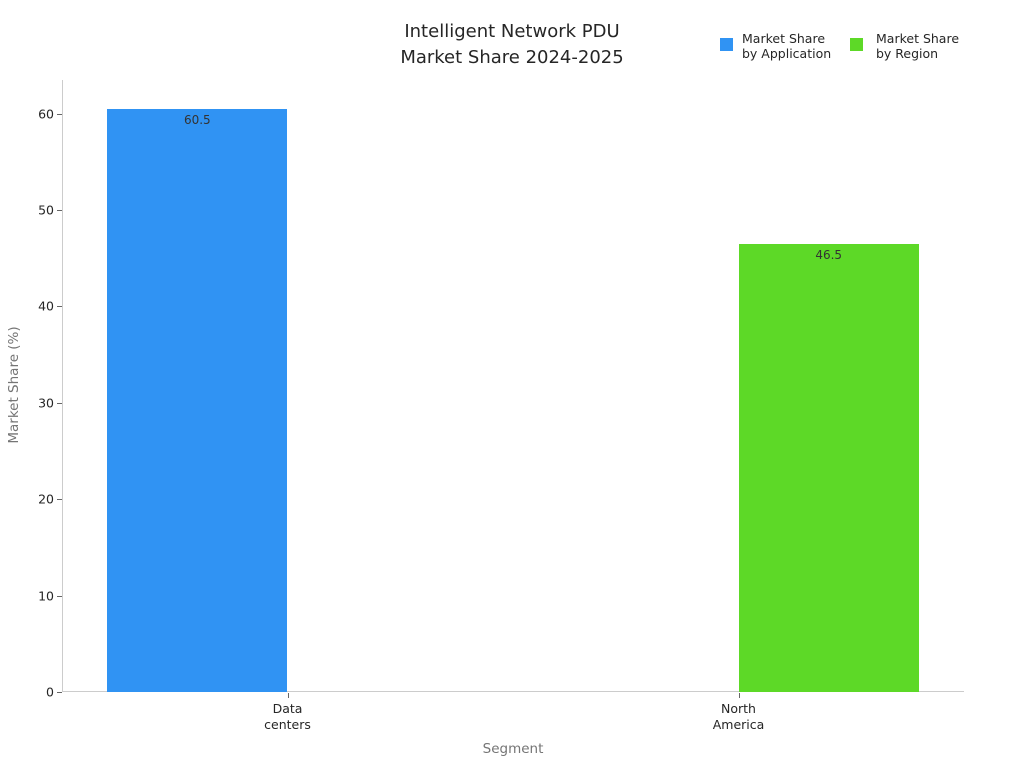 Image resolution: width=1024 pixels, height=768 pixels. I want to click on y-axis-tick-label: 0, so click(50, 692).